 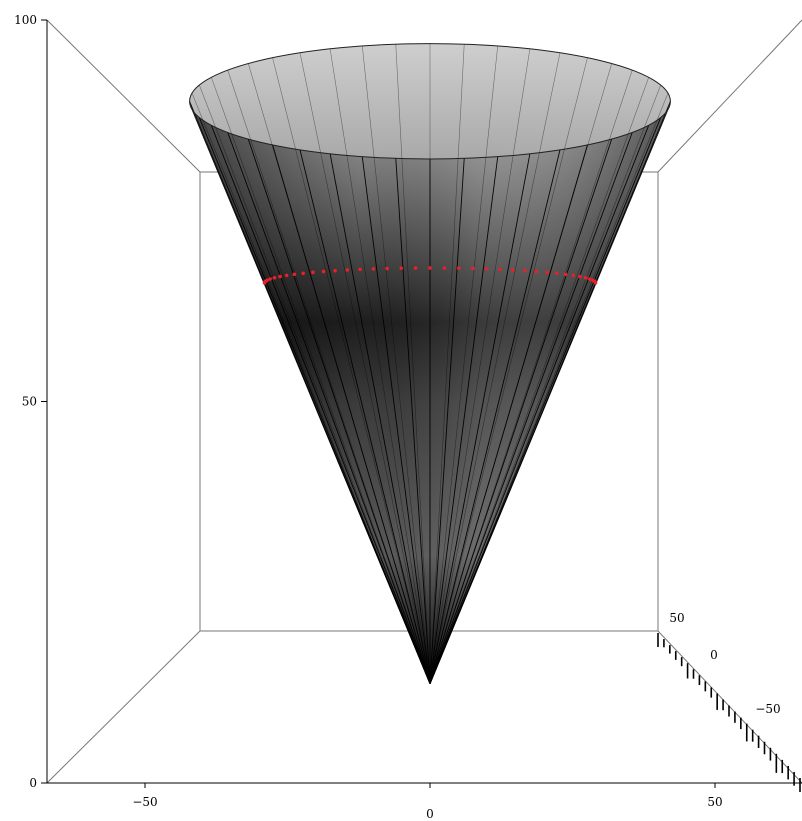 What do you see at coordinates (430, 275) in the screenshot?
I see `marked-circle` at bounding box center [430, 275].